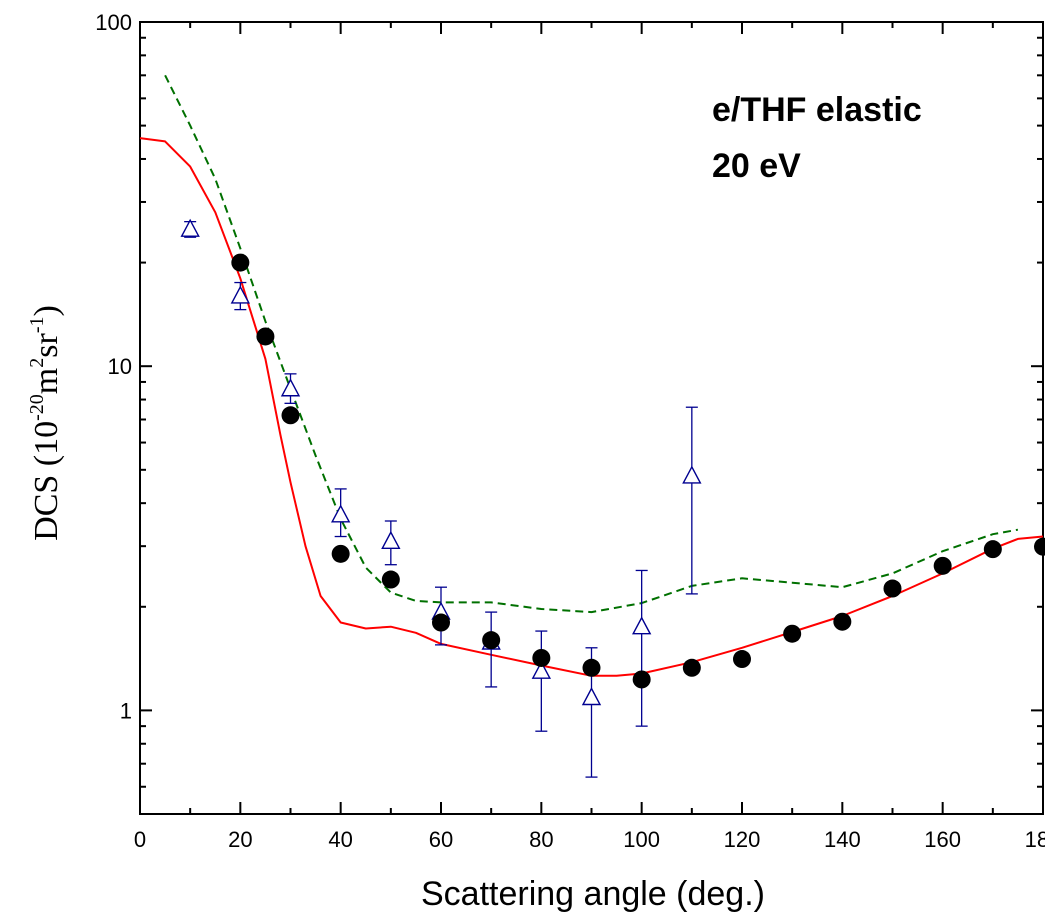 The height and width of the screenshot is (924, 1045). What do you see at coordinates (46, 381) in the screenshot?
I see `y-axis-label-mid1: m` at bounding box center [46, 381].